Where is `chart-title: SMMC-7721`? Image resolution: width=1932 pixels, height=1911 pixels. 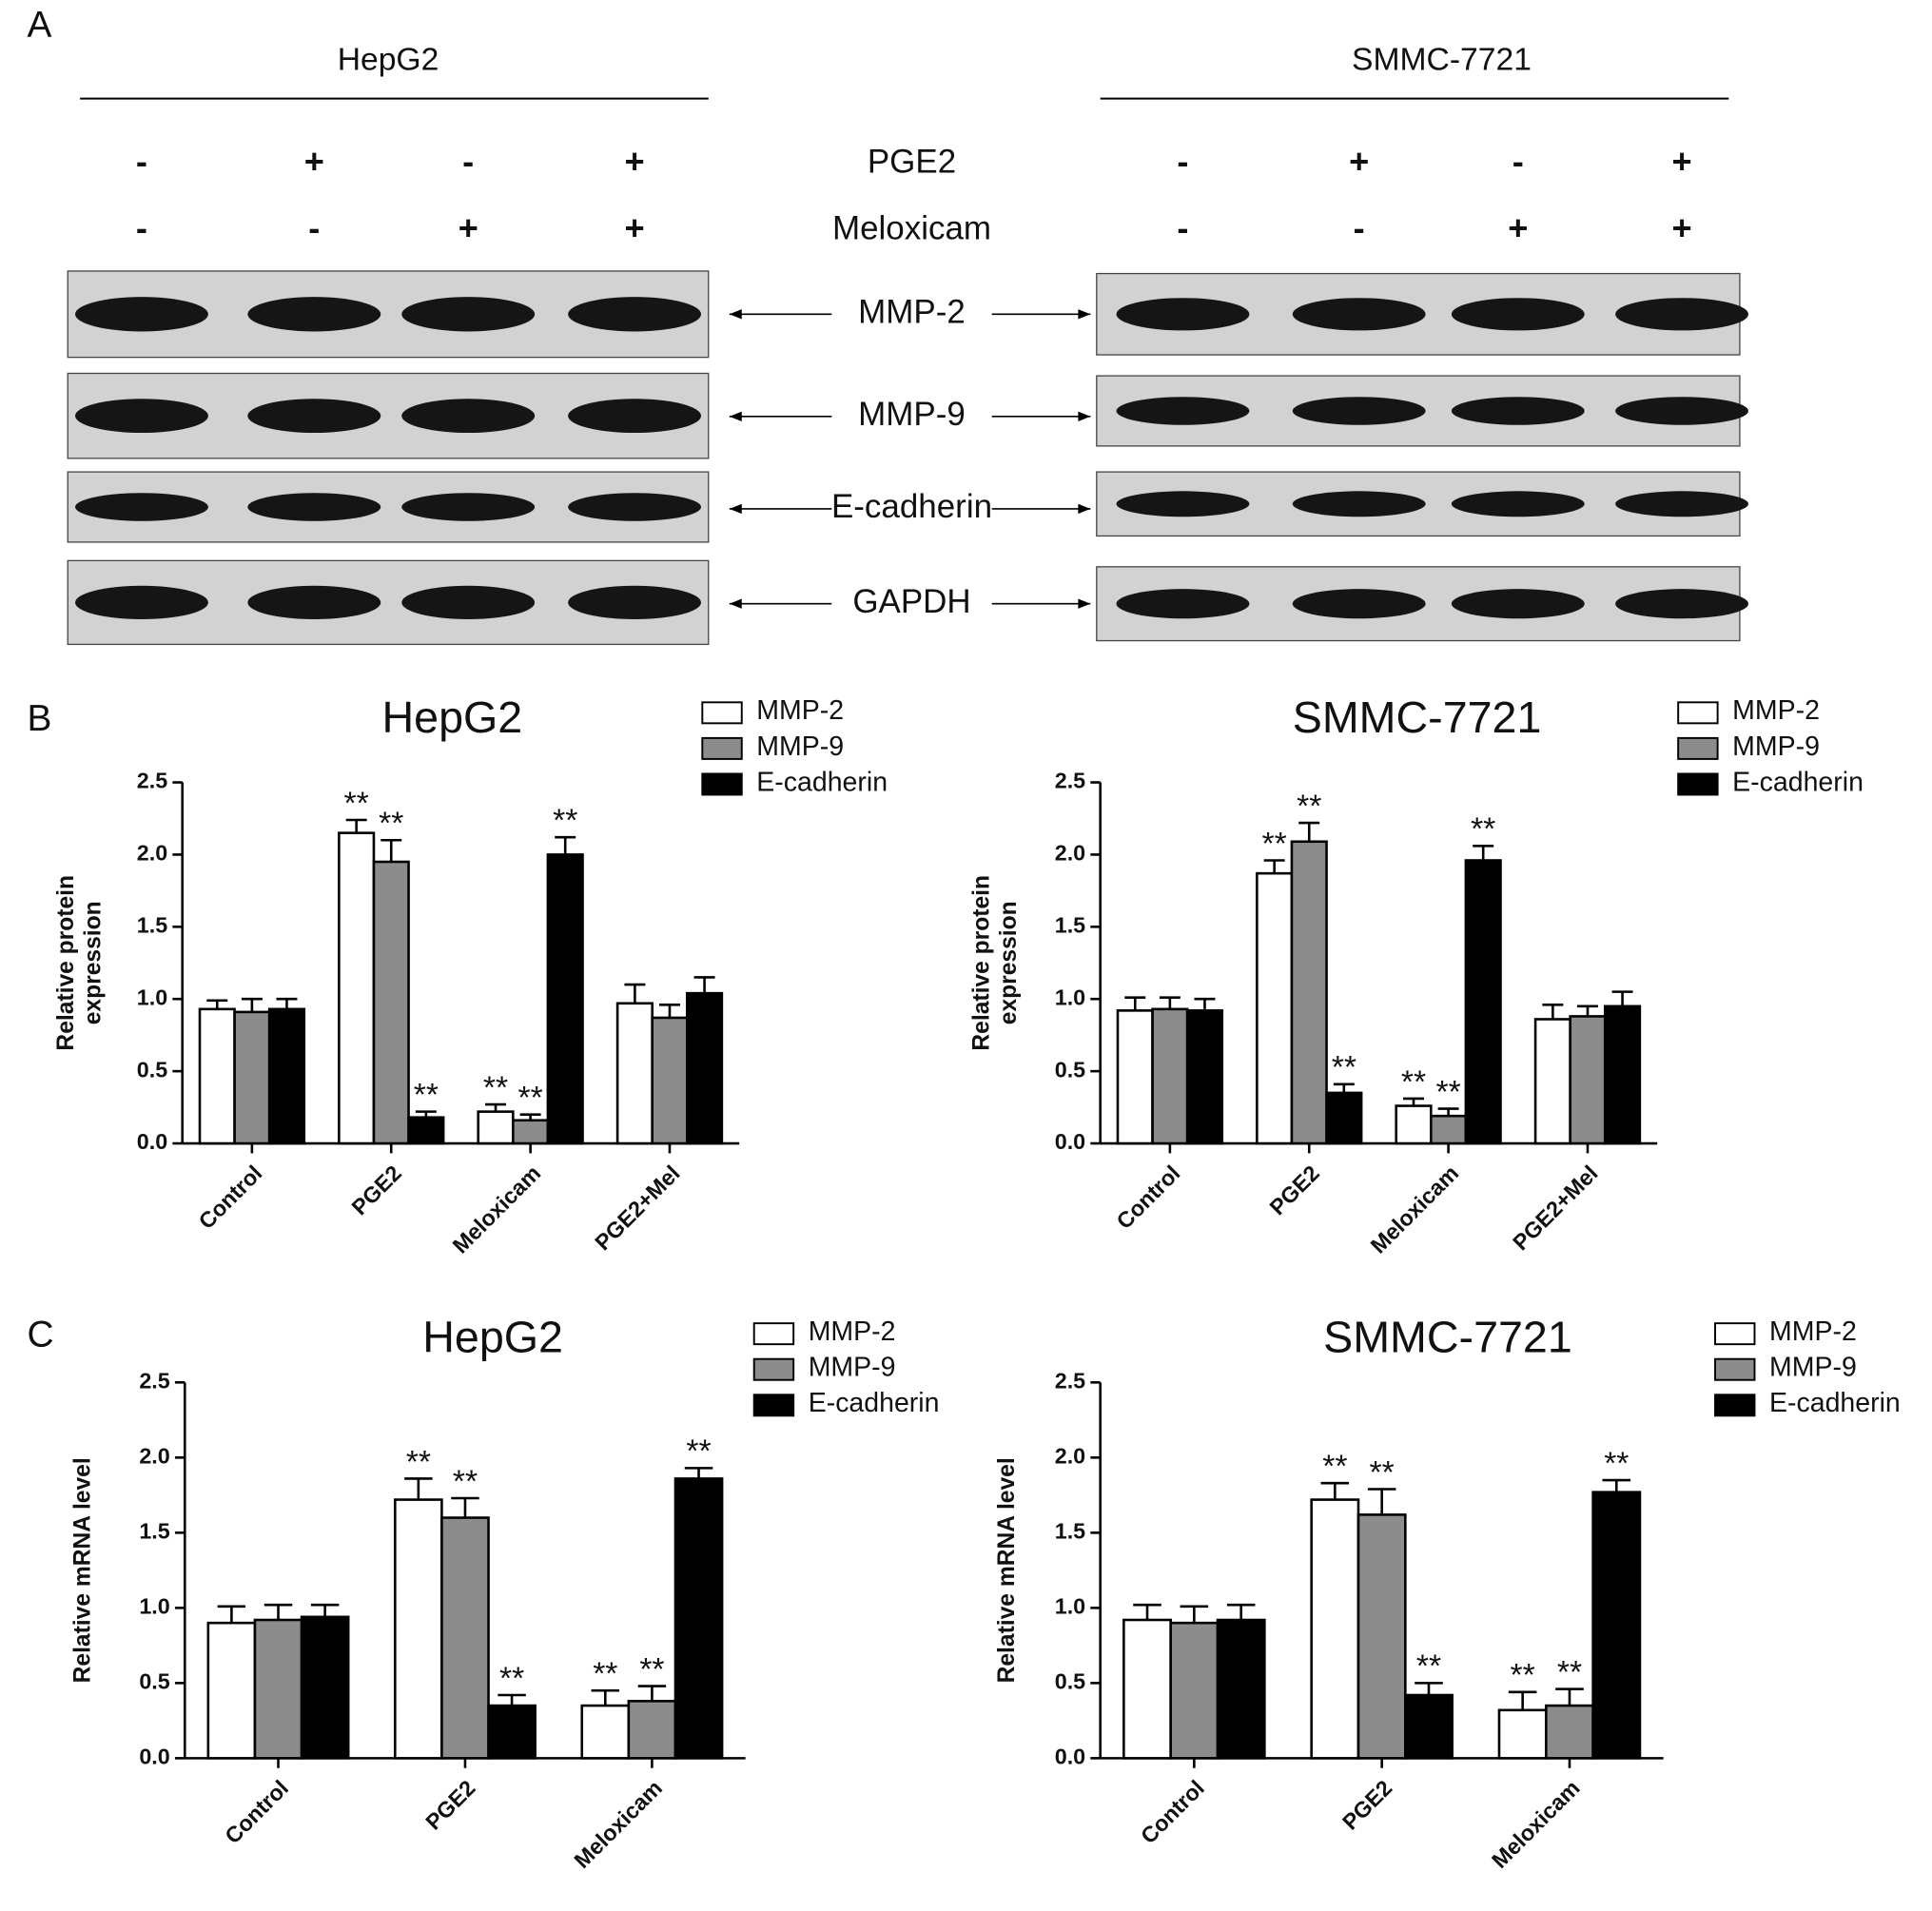
chart-title: SMMC-7721 is located at coordinates (1418, 717).